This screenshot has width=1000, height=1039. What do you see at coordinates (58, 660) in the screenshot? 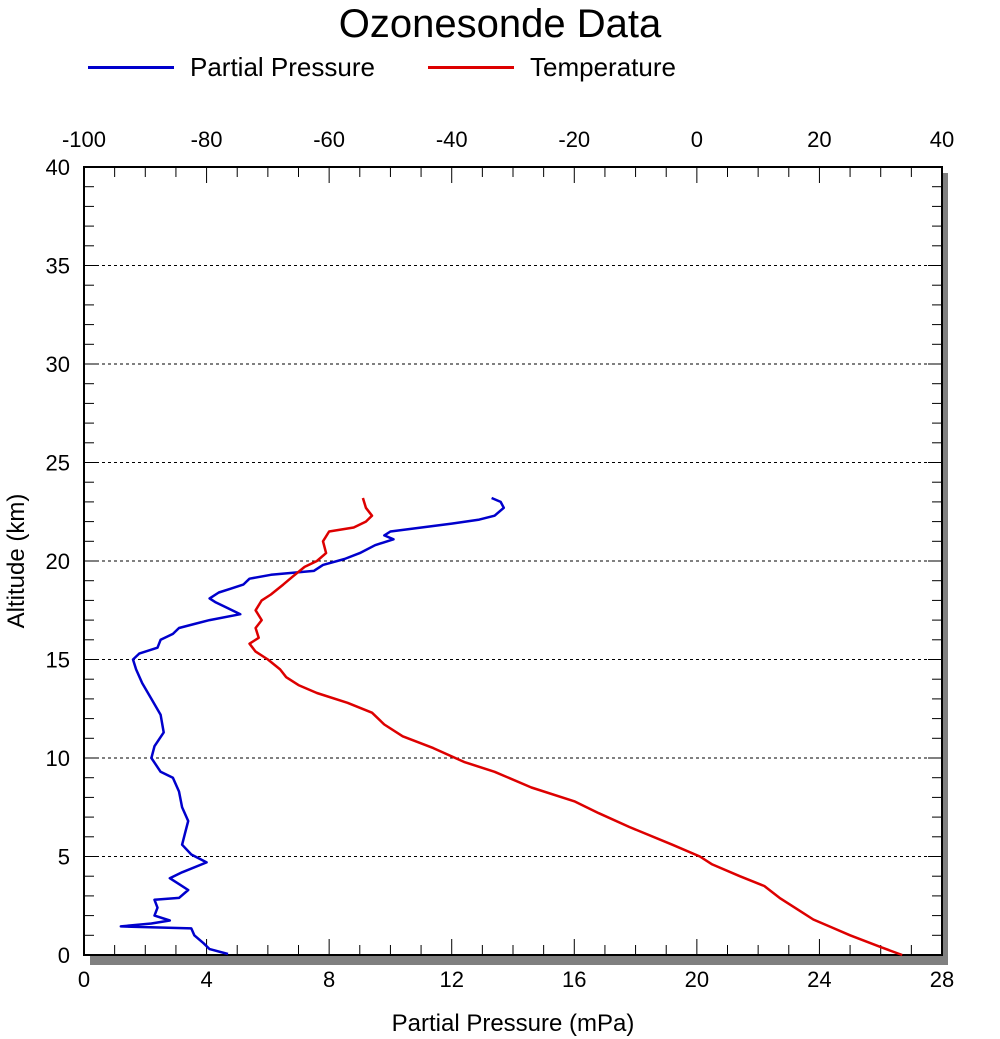
I see `y-tick-label: 15` at bounding box center [58, 660].